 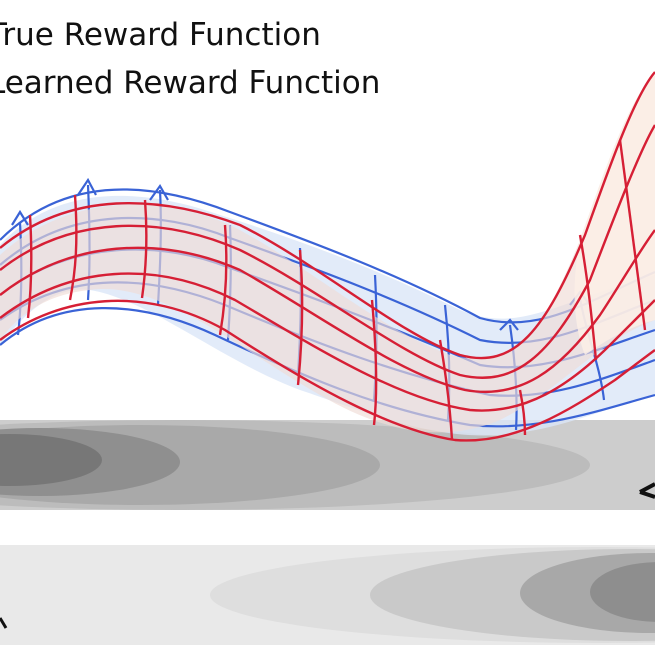 What do you see at coordinates (4, 623) in the screenshot?
I see `lower-plane-corner-marker` at bounding box center [4, 623].